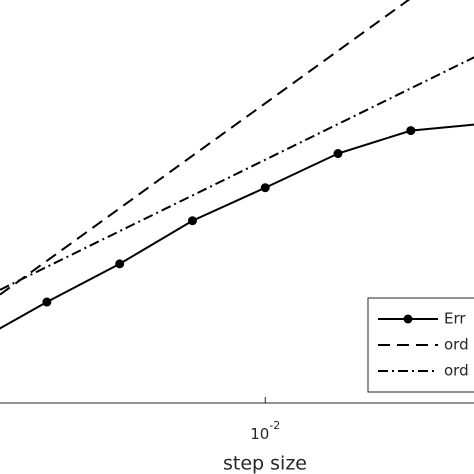 The width and height of the screenshot is (474, 474). What do you see at coordinates (455, 319) in the screenshot?
I see `legend-label: Err` at bounding box center [455, 319].